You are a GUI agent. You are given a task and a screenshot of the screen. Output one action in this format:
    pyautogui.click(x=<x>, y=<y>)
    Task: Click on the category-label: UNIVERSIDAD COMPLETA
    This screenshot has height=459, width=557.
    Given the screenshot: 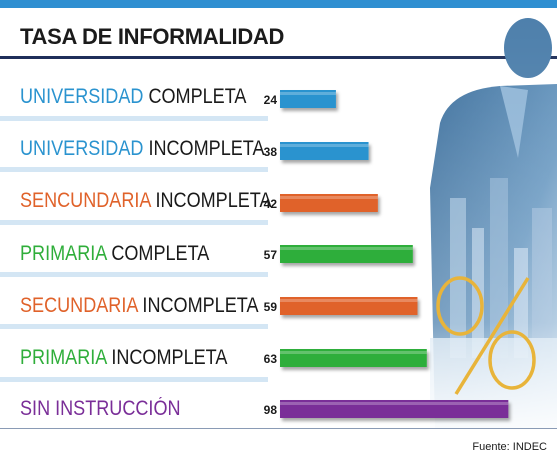 What is the action you would take?
    pyautogui.click(x=133, y=97)
    